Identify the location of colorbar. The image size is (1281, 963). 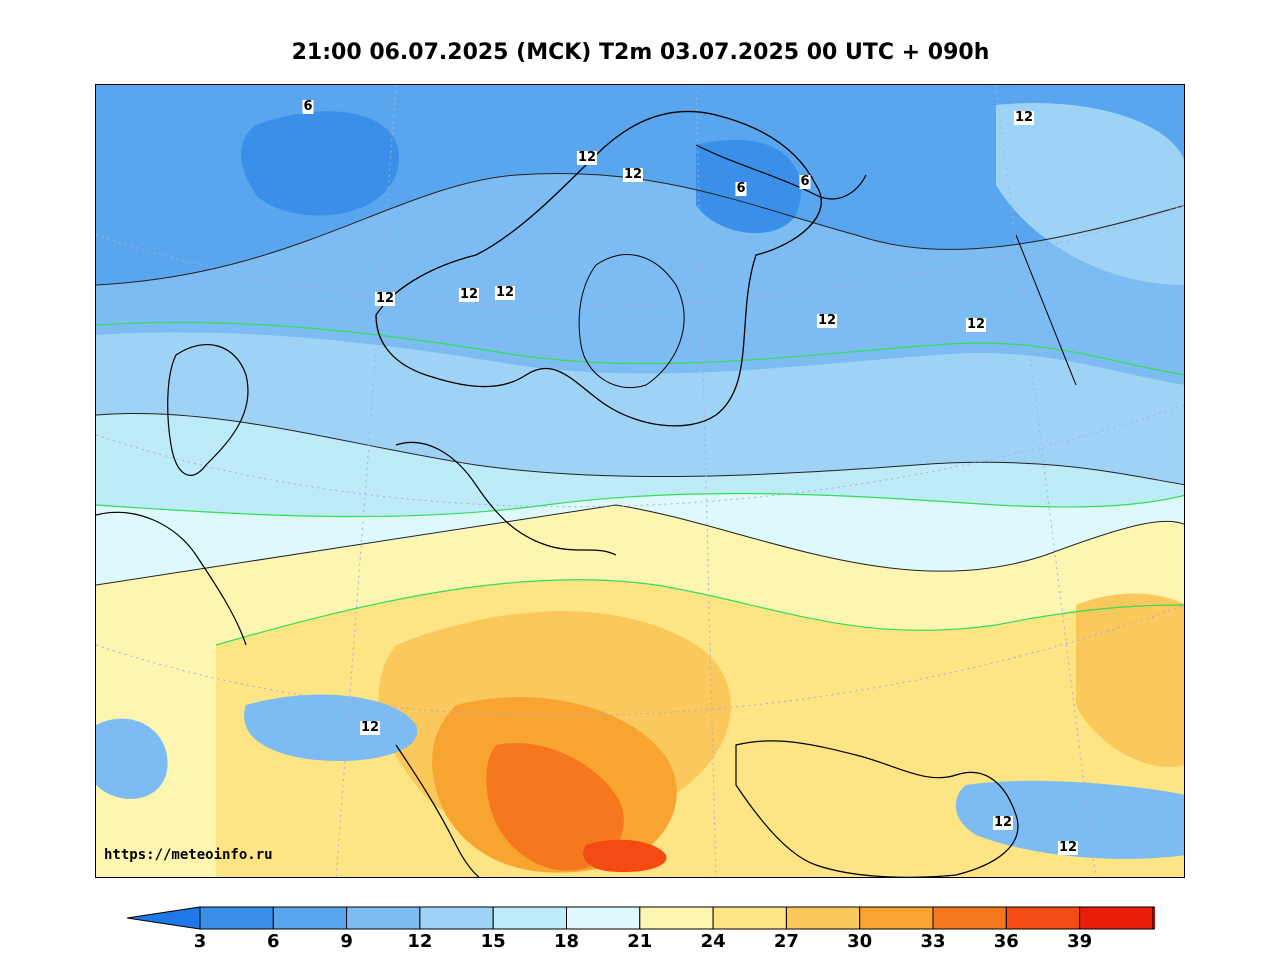
(640, 918).